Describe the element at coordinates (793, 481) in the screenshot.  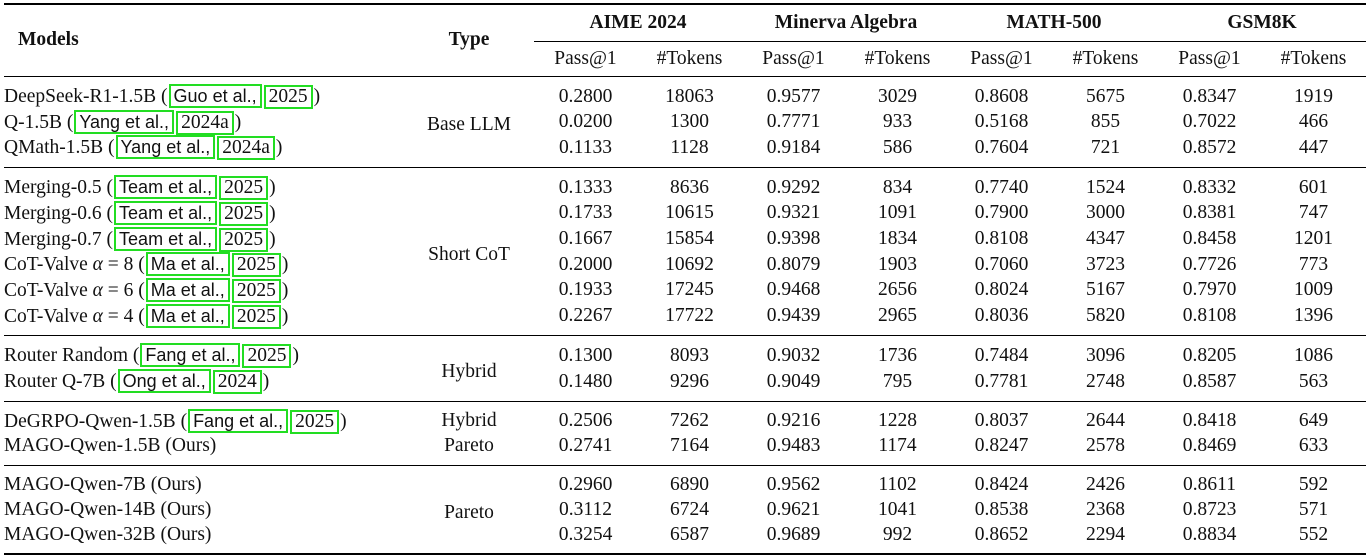
I see `pass-at-1-cell: 0.9562` at that location.